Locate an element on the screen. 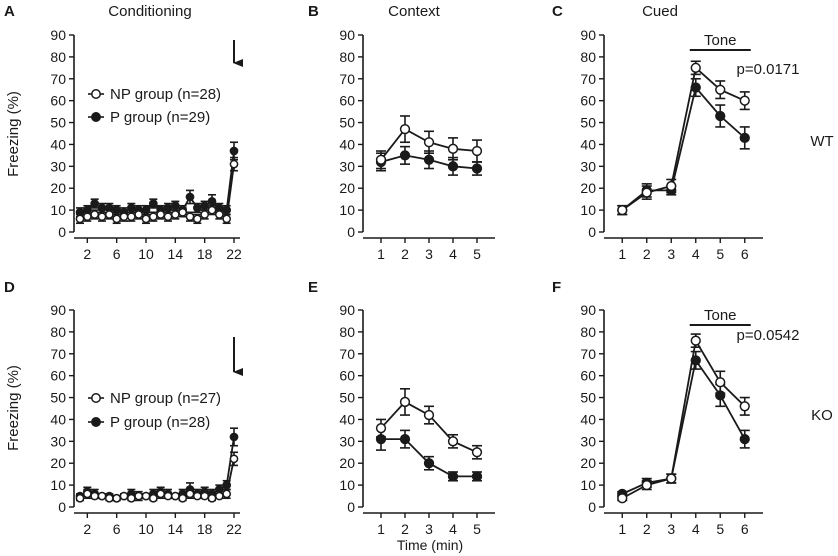 Image resolution: width=838 pixels, height=556 pixels. p-value-c: p=0.0171 is located at coordinates (768, 69).